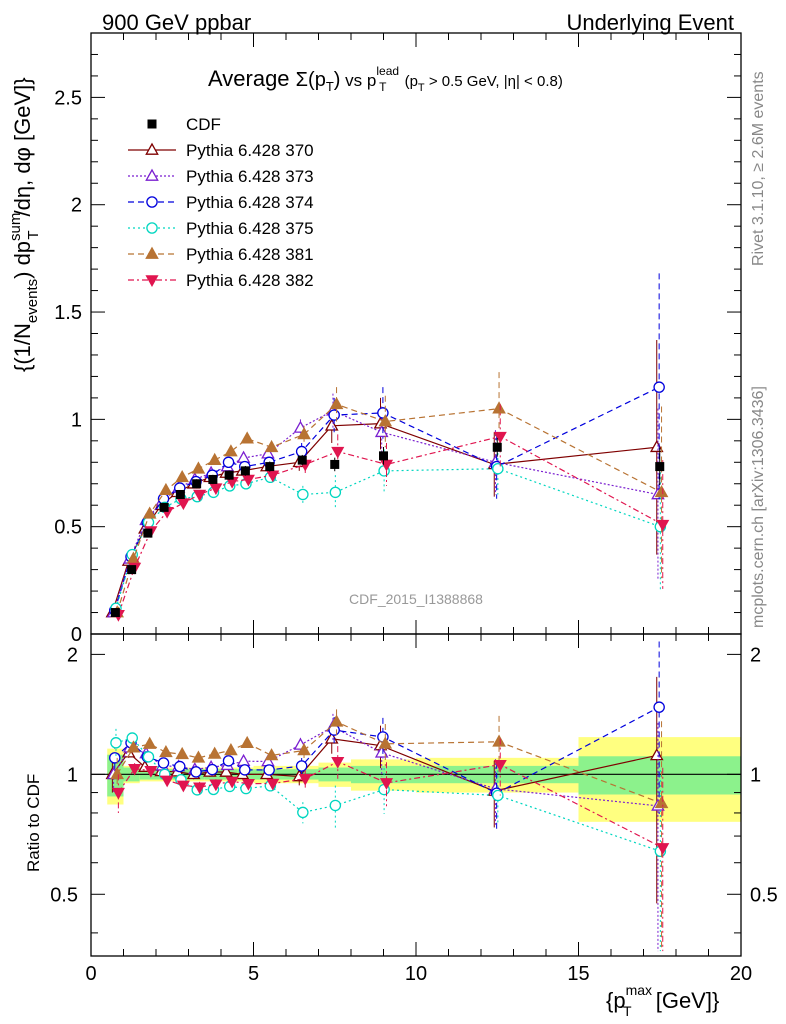  I want to click on header-left: 900 GeV ppbar, so click(176, 22).